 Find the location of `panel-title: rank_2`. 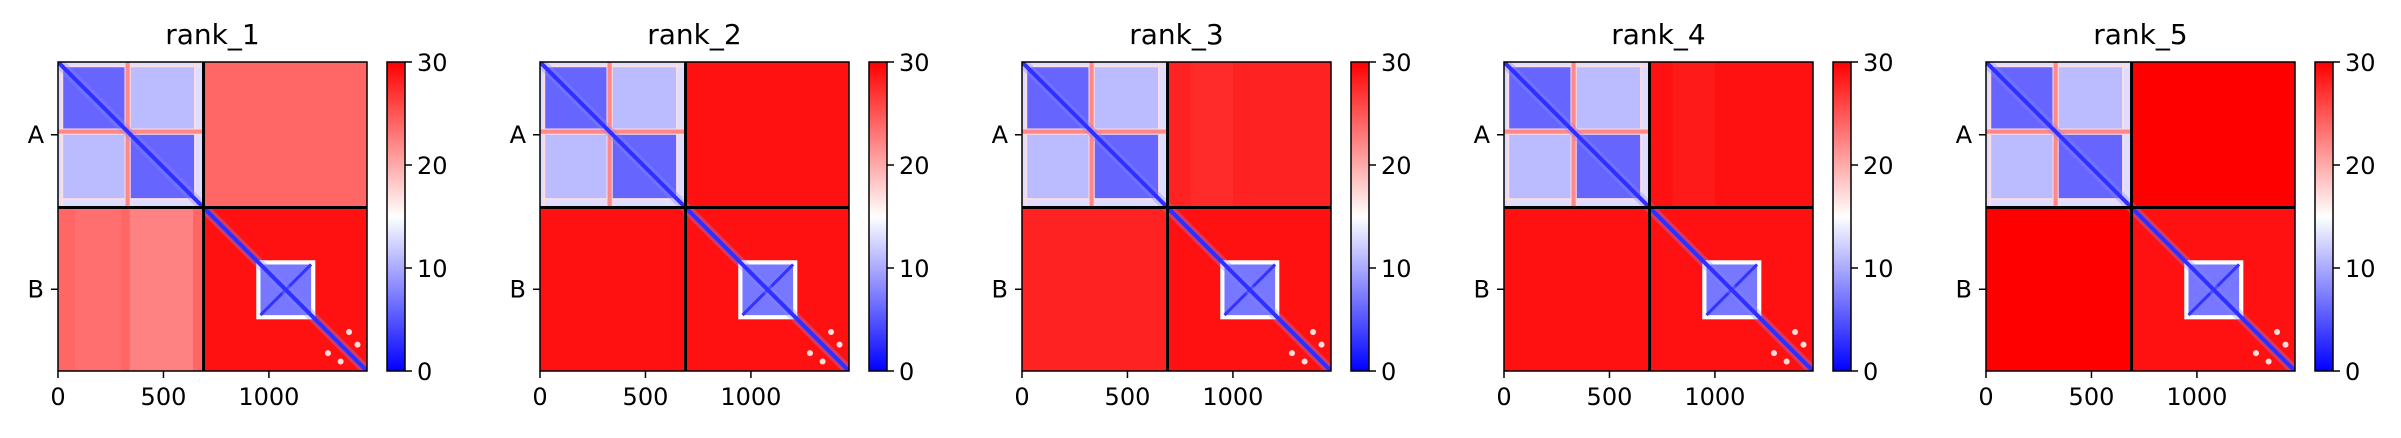

panel-title: rank_2 is located at coordinates (694, 34).